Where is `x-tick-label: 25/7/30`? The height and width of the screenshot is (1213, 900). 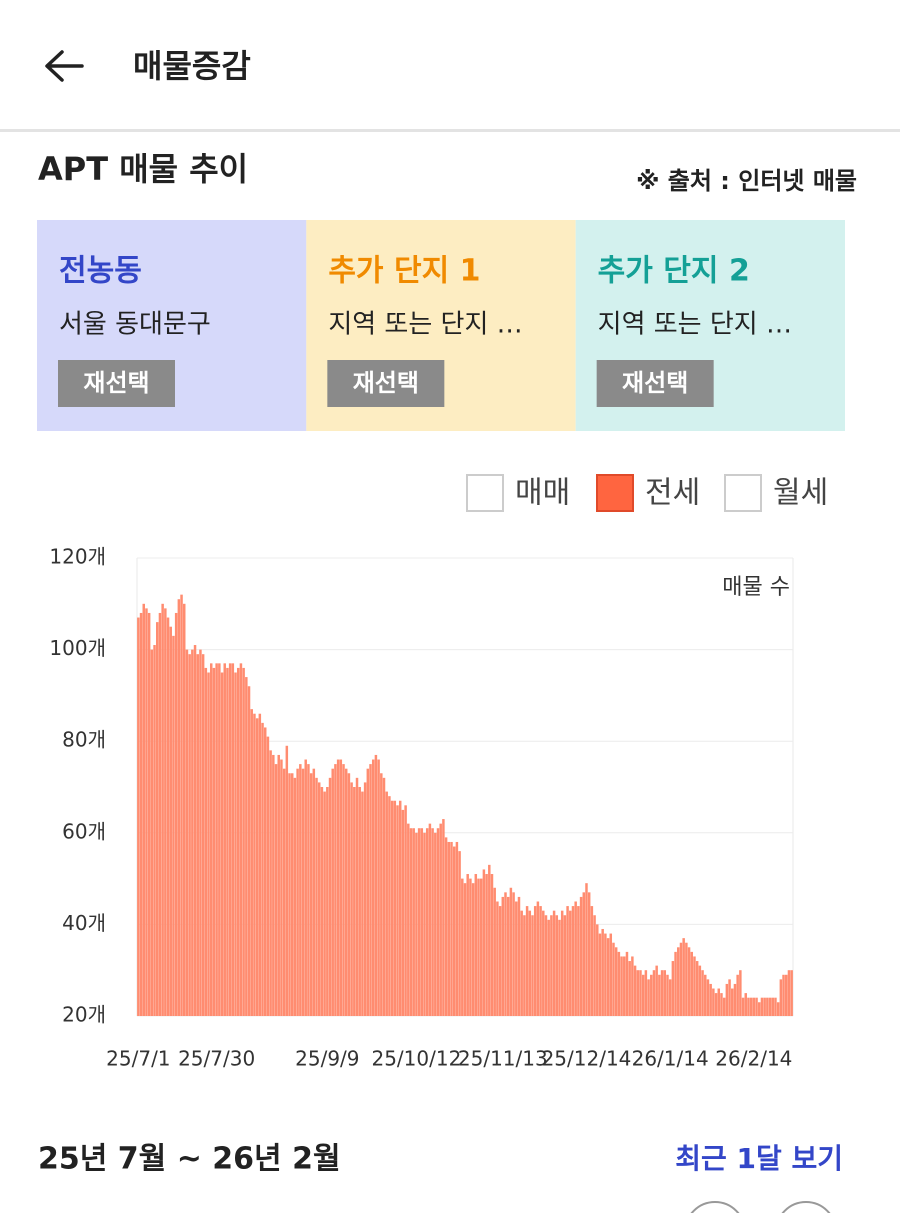 x-tick-label: 25/7/30 is located at coordinates (216, 1059).